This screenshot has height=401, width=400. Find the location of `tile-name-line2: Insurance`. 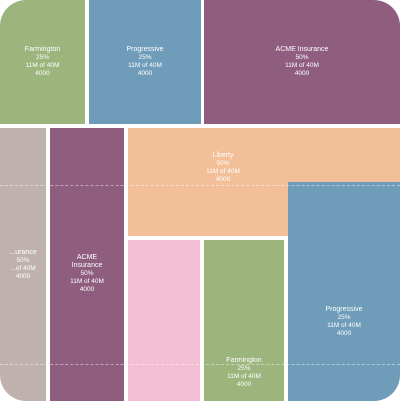

tile-name-line2: Insurance is located at coordinates (87, 265).